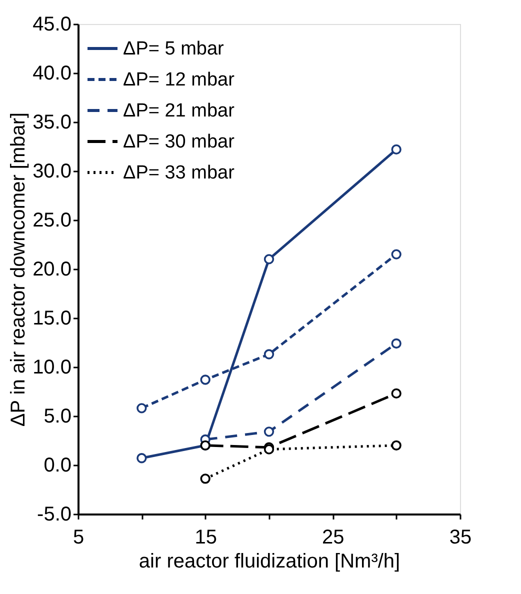 This screenshot has height=594, width=521. What do you see at coordinates (52, 319) in the screenshot?
I see `y-tick-label: 15.0` at bounding box center [52, 319].